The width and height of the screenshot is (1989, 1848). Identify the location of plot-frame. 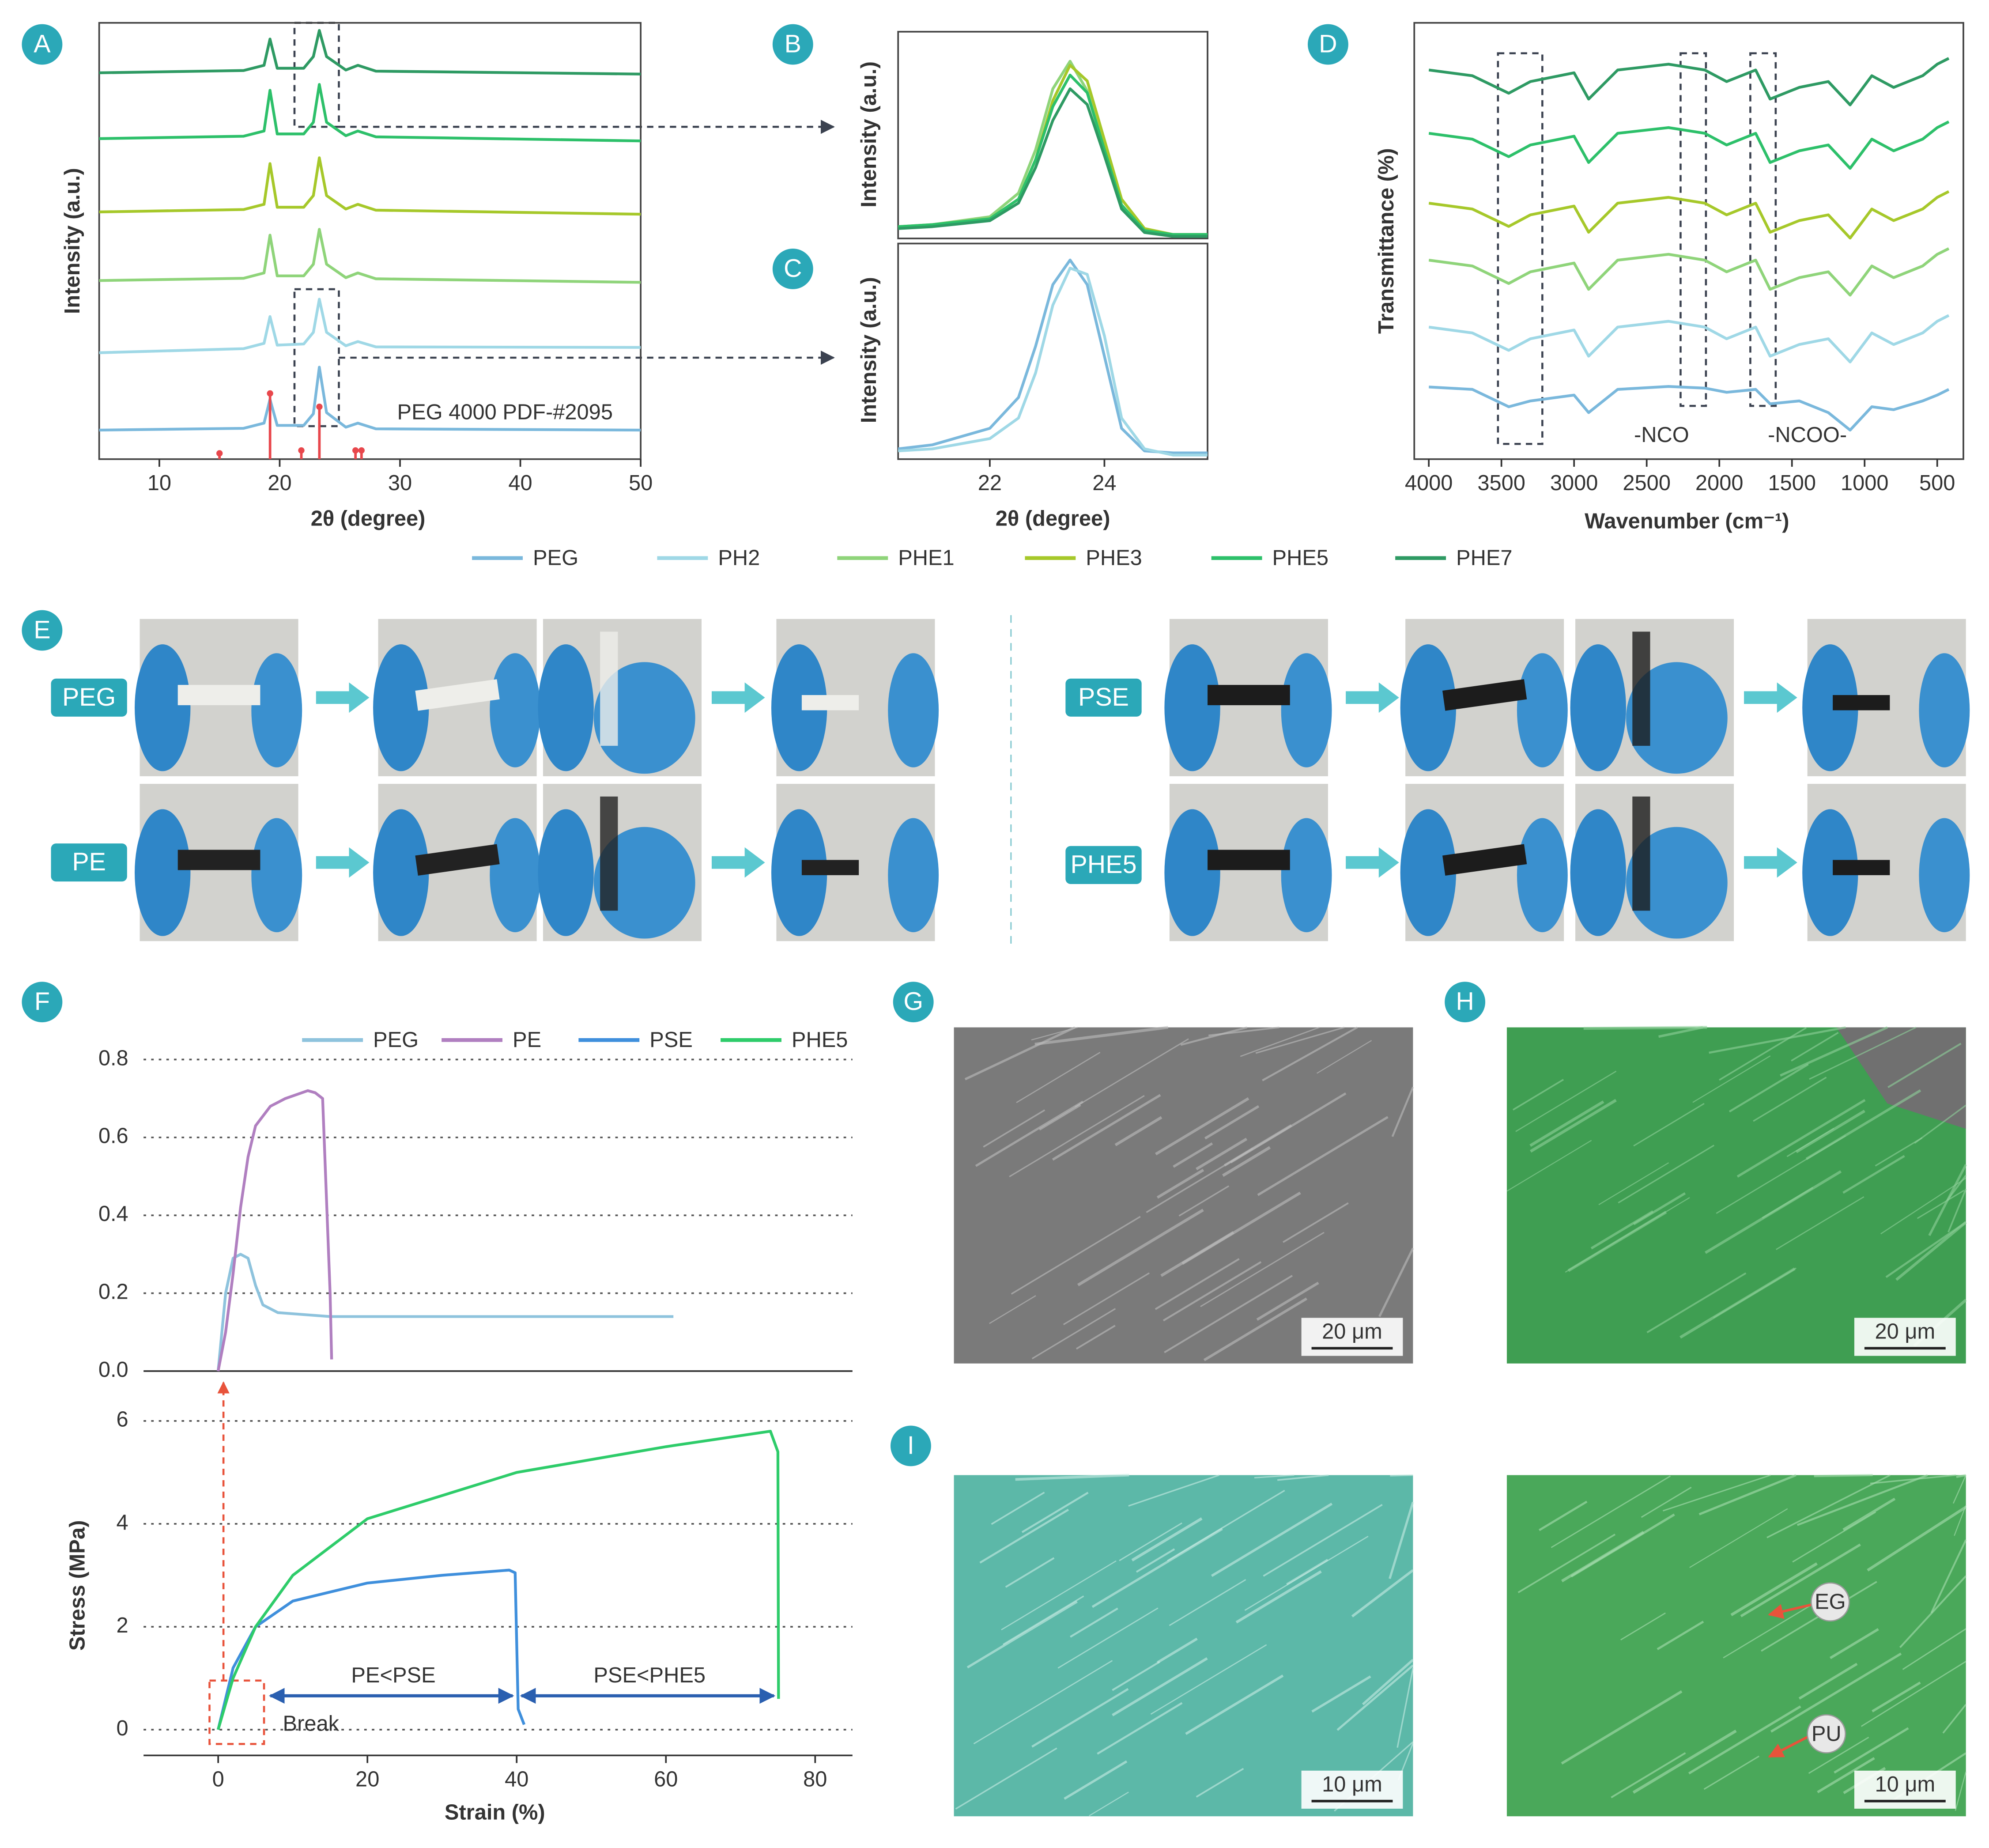
(1052, 351).